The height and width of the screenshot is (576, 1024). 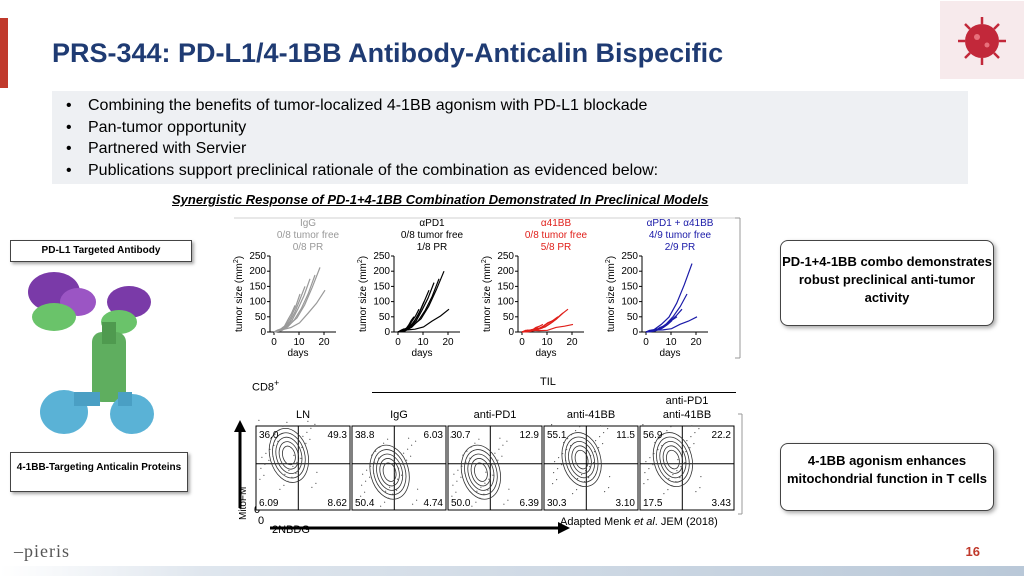 What do you see at coordinates (680, 235) in the screenshot?
I see `panel-tumor-free: 4/9 tumor free` at bounding box center [680, 235].